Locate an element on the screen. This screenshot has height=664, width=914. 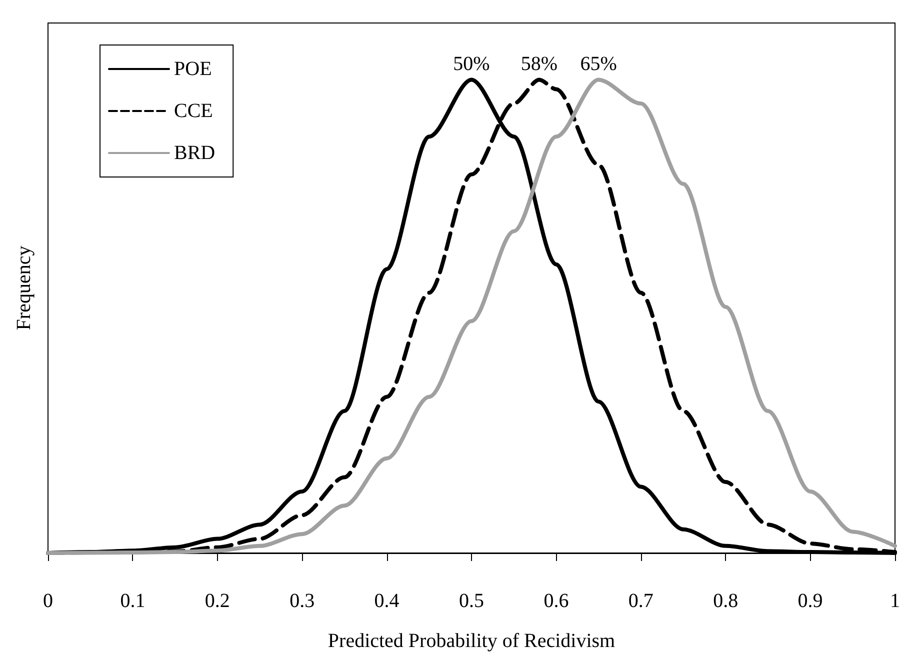
x-tick-label: 0 is located at coordinates (48, 601).